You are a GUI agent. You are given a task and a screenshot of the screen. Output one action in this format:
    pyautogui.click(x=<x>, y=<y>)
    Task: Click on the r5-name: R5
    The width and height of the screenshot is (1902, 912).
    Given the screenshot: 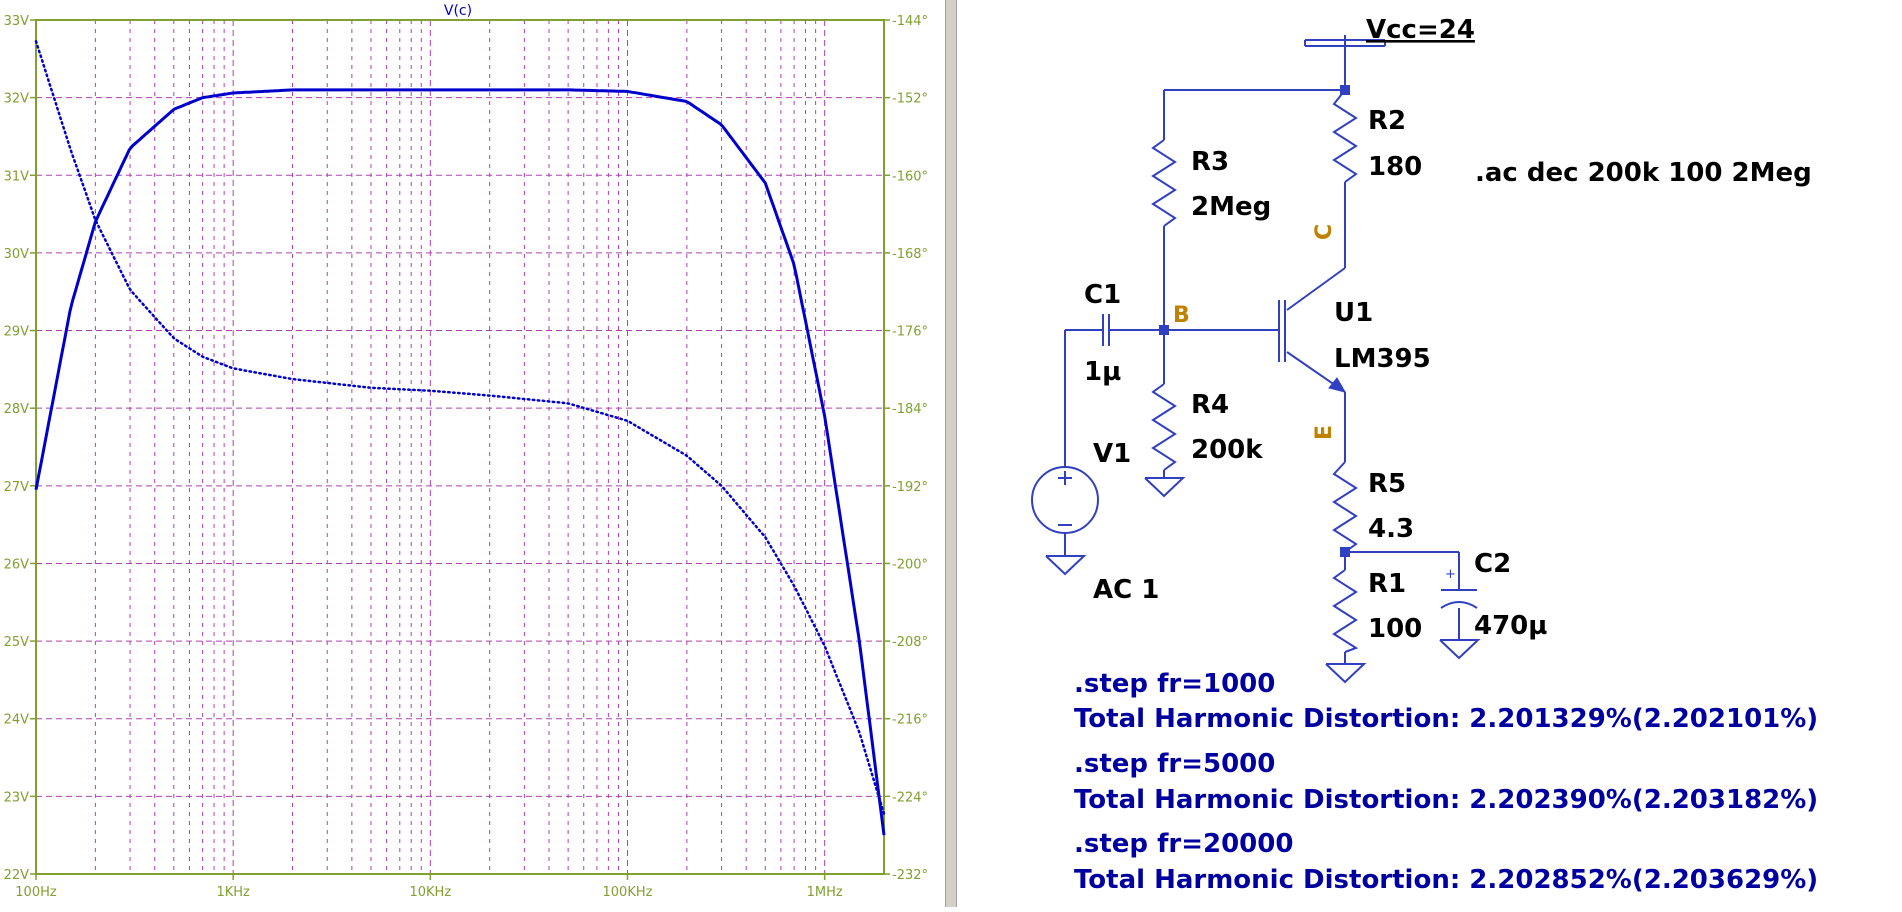 What is the action you would take?
    pyautogui.click(x=1387, y=484)
    